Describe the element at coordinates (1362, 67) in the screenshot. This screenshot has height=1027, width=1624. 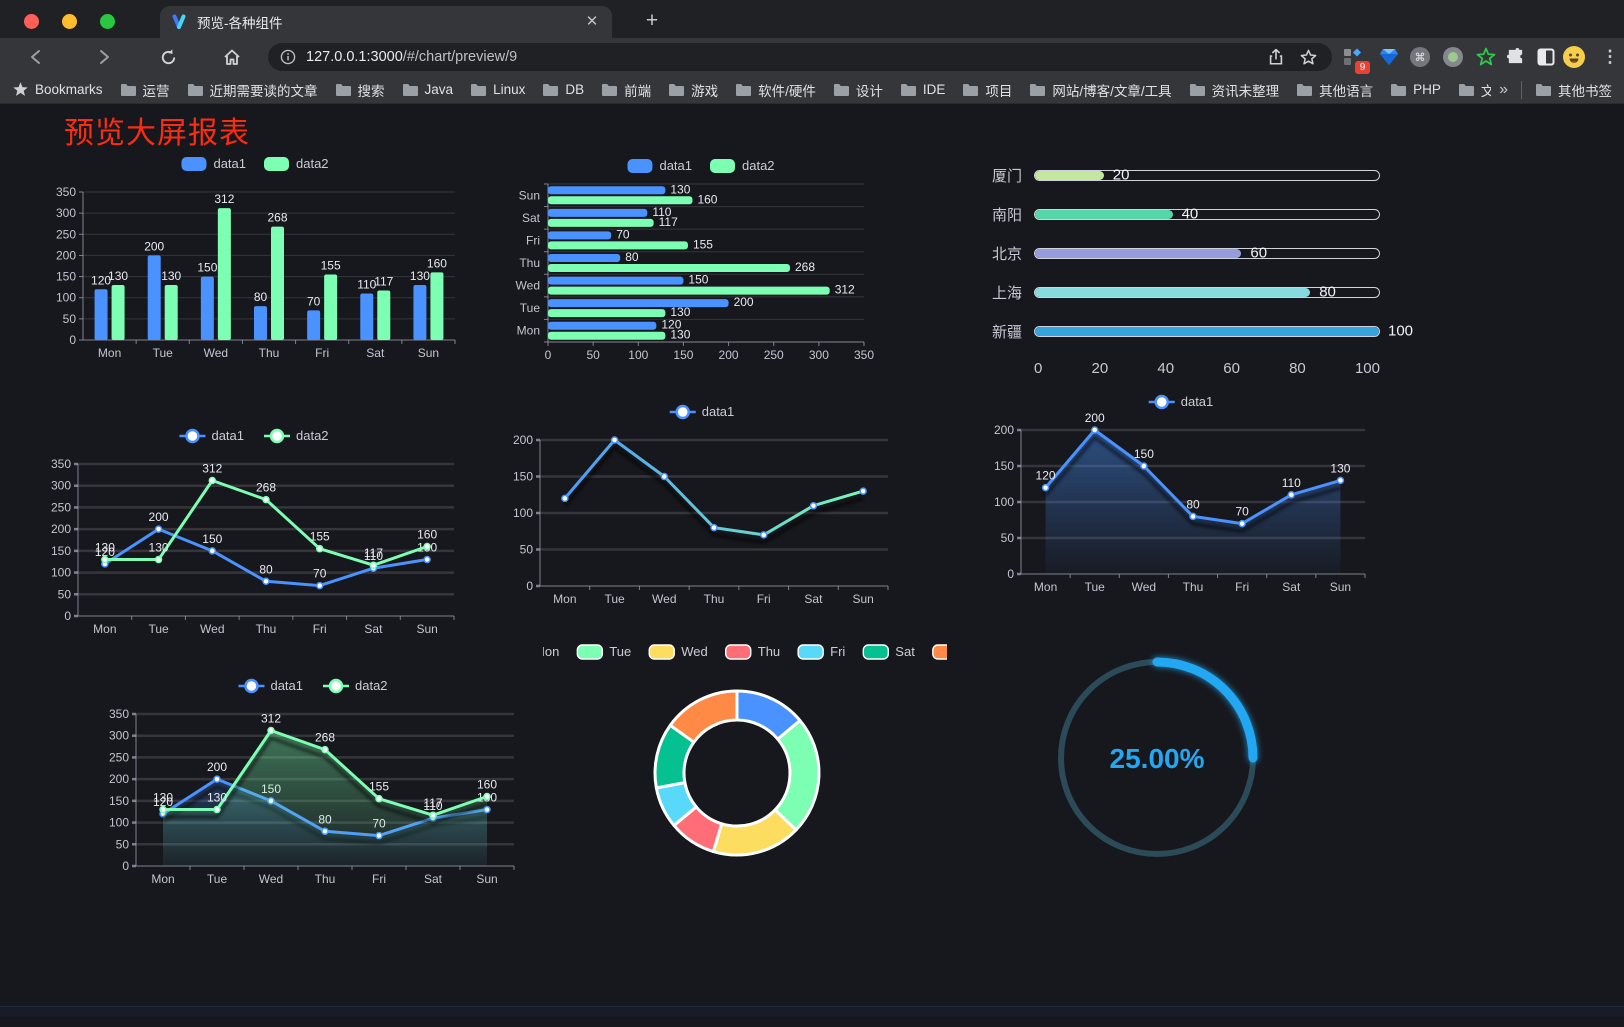
I see `extension-badge: 9` at that location.